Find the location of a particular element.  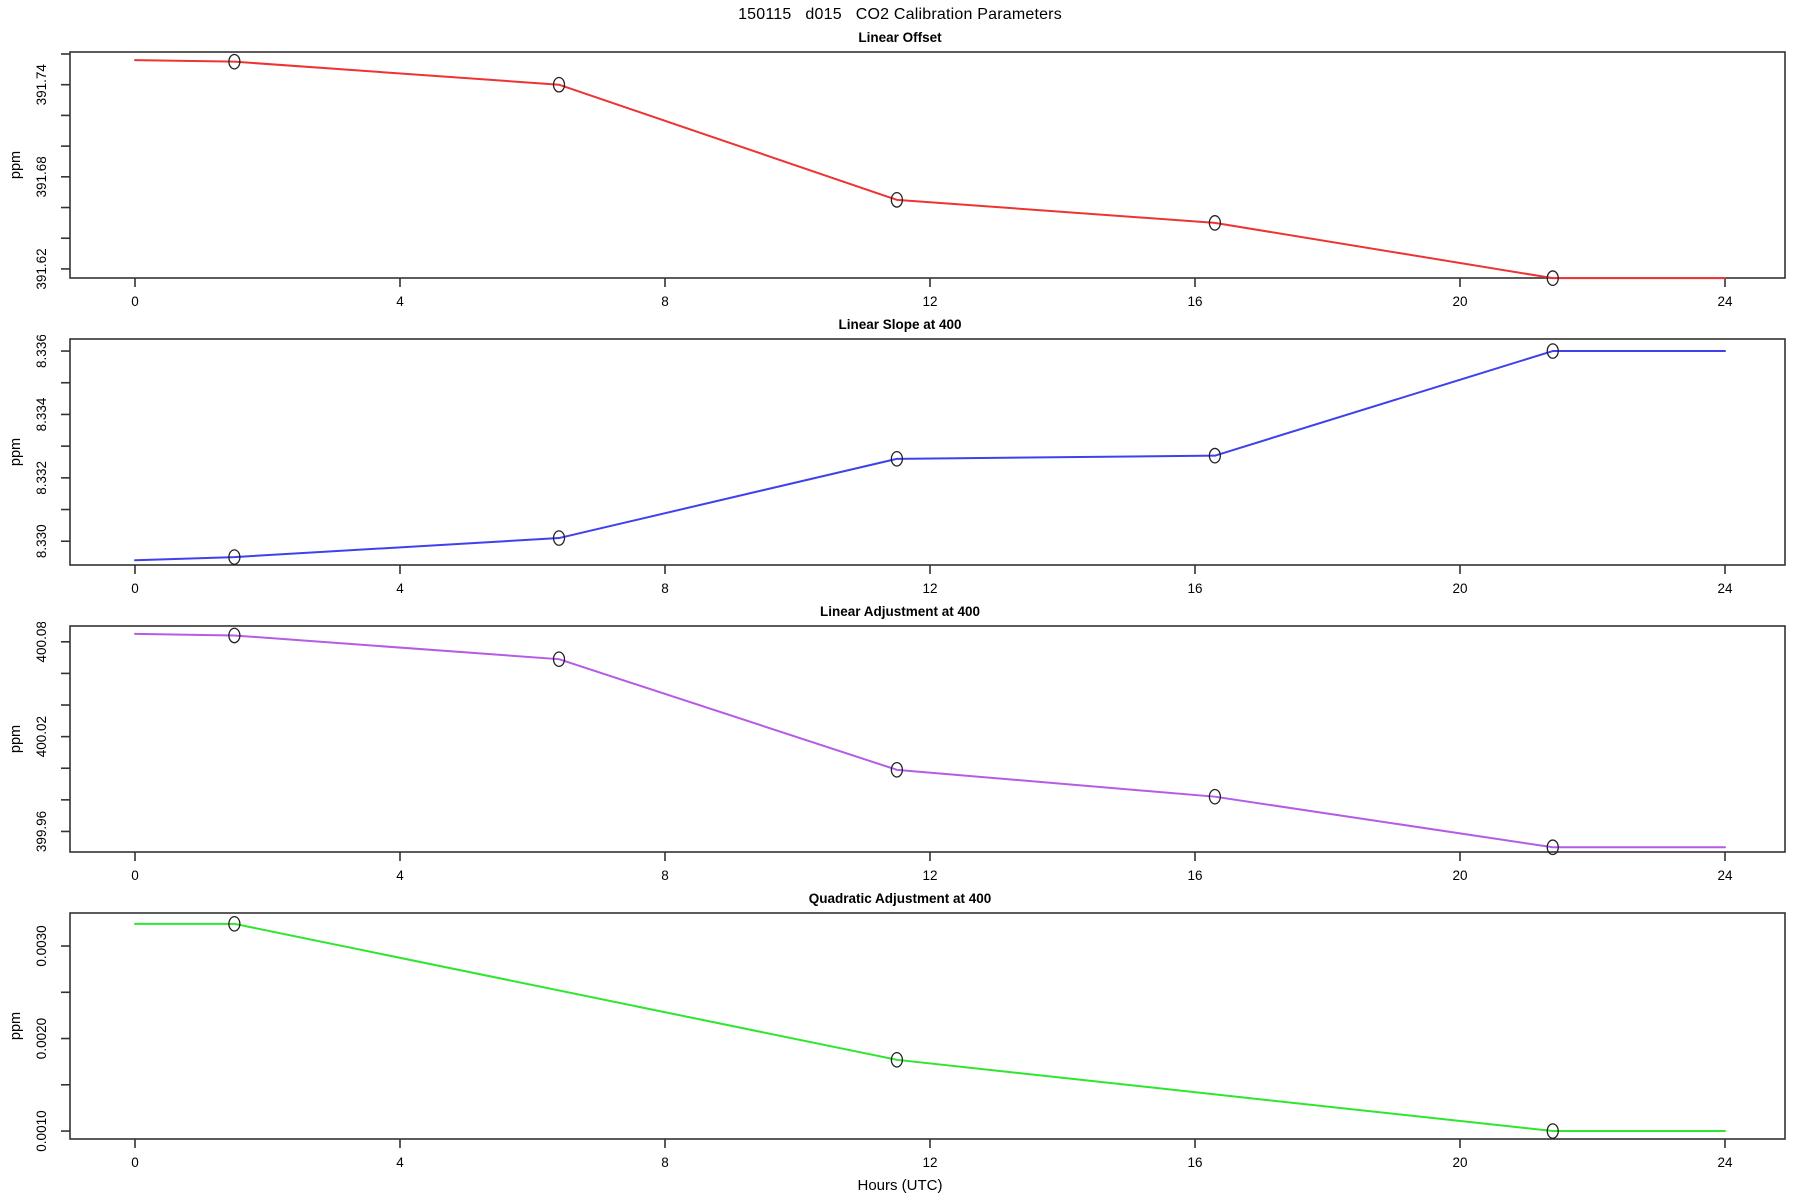

panel-title: Linear Slope at 400 is located at coordinates (900, 324).